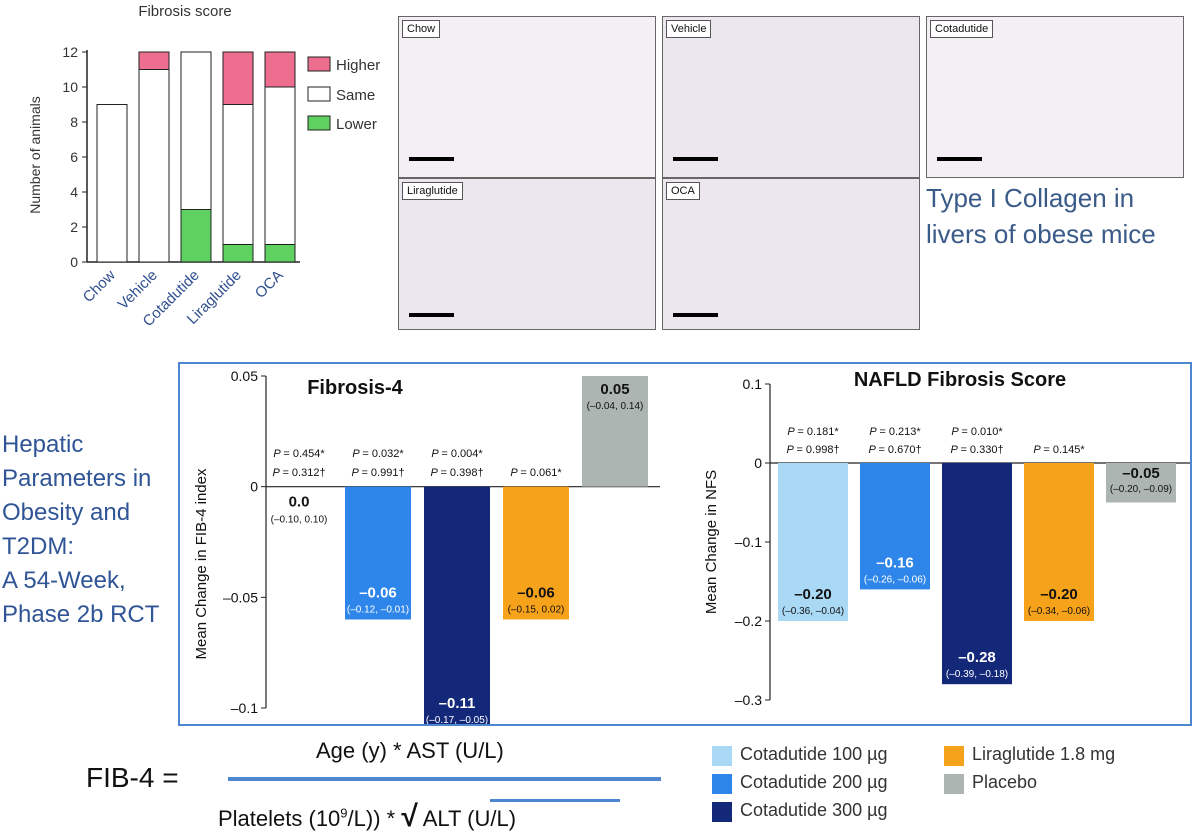 The image size is (1200, 838). What do you see at coordinates (711, 542) in the screenshot?
I see `nfs-y-axis-label: Mean Change in NFS` at bounding box center [711, 542].